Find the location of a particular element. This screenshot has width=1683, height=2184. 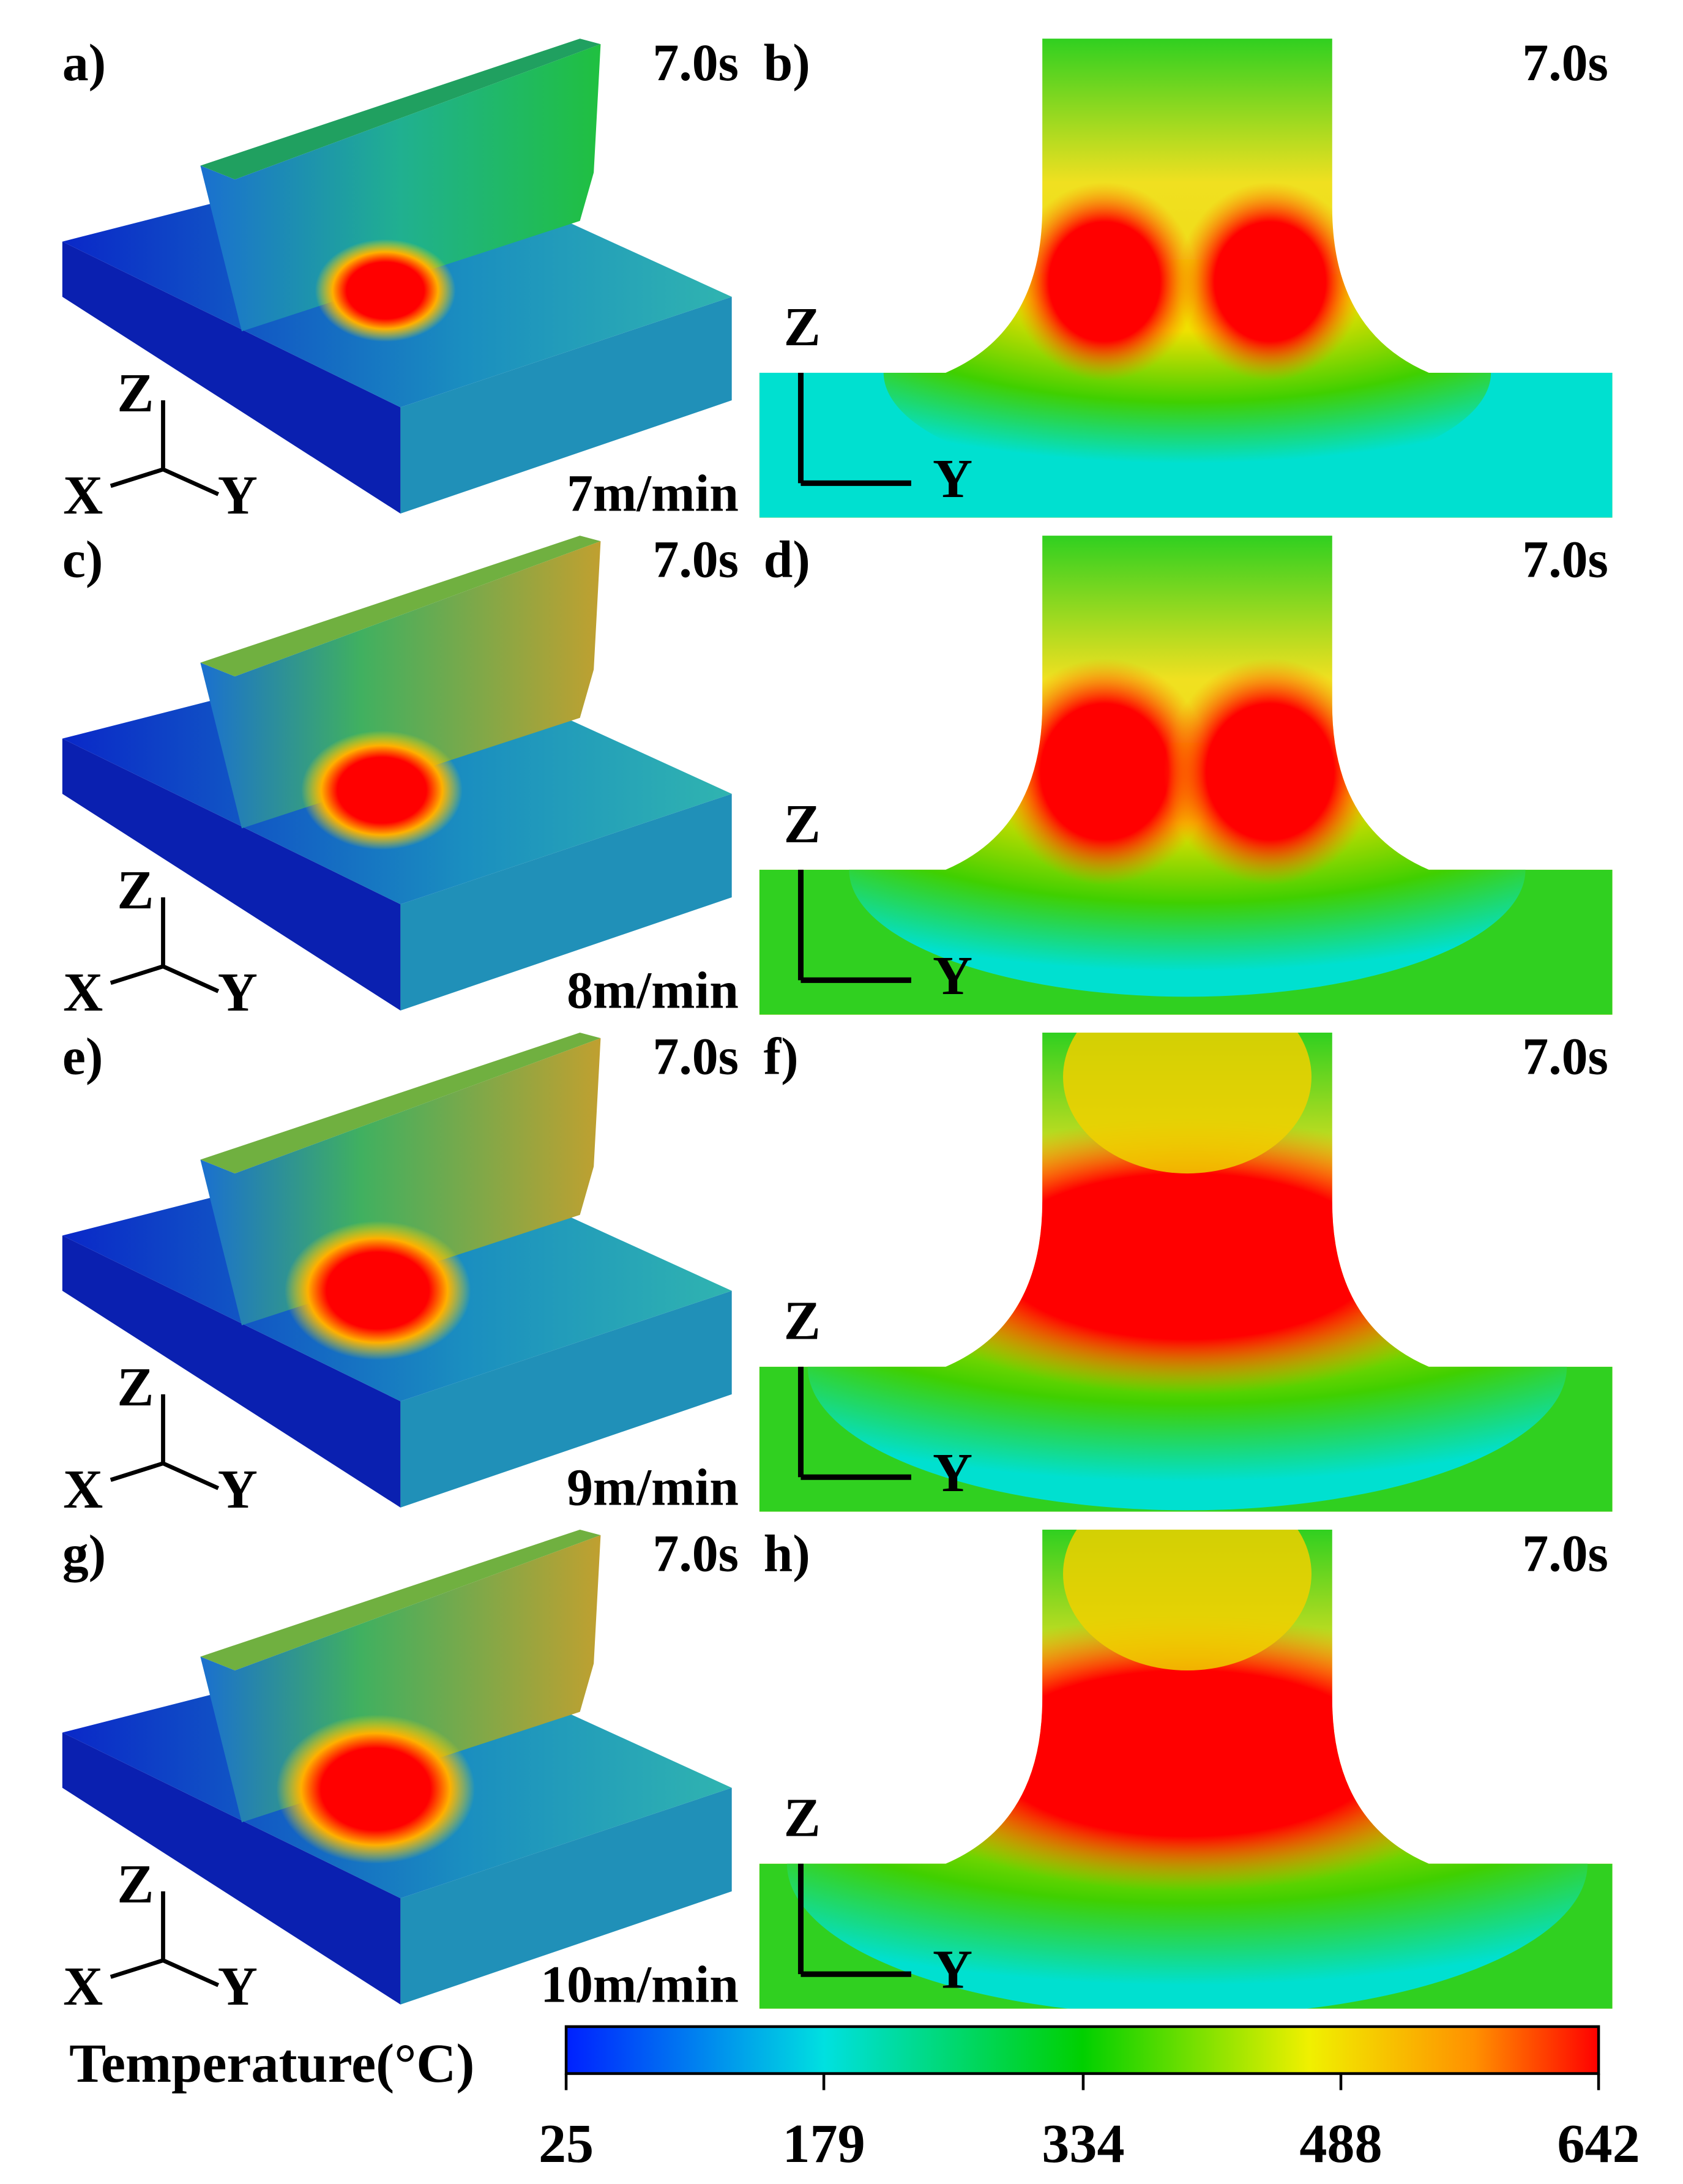

tick-label: 179 is located at coordinates (823, 2143).